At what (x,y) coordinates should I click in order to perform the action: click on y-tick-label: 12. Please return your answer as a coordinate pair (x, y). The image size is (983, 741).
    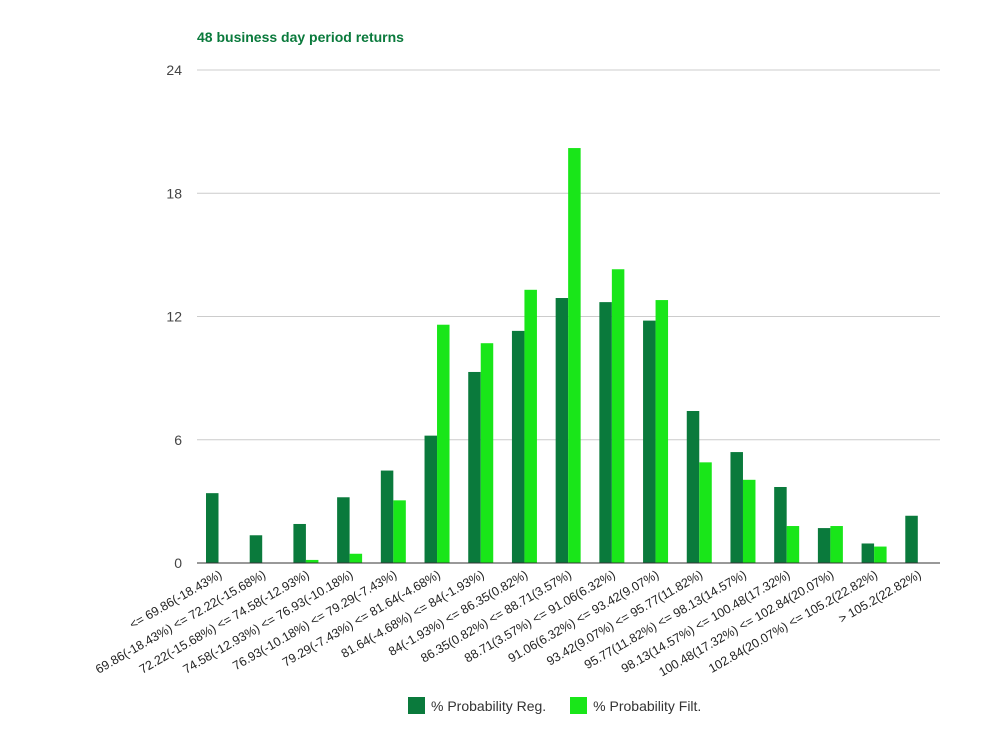
    Looking at the image, I should click on (174, 317).